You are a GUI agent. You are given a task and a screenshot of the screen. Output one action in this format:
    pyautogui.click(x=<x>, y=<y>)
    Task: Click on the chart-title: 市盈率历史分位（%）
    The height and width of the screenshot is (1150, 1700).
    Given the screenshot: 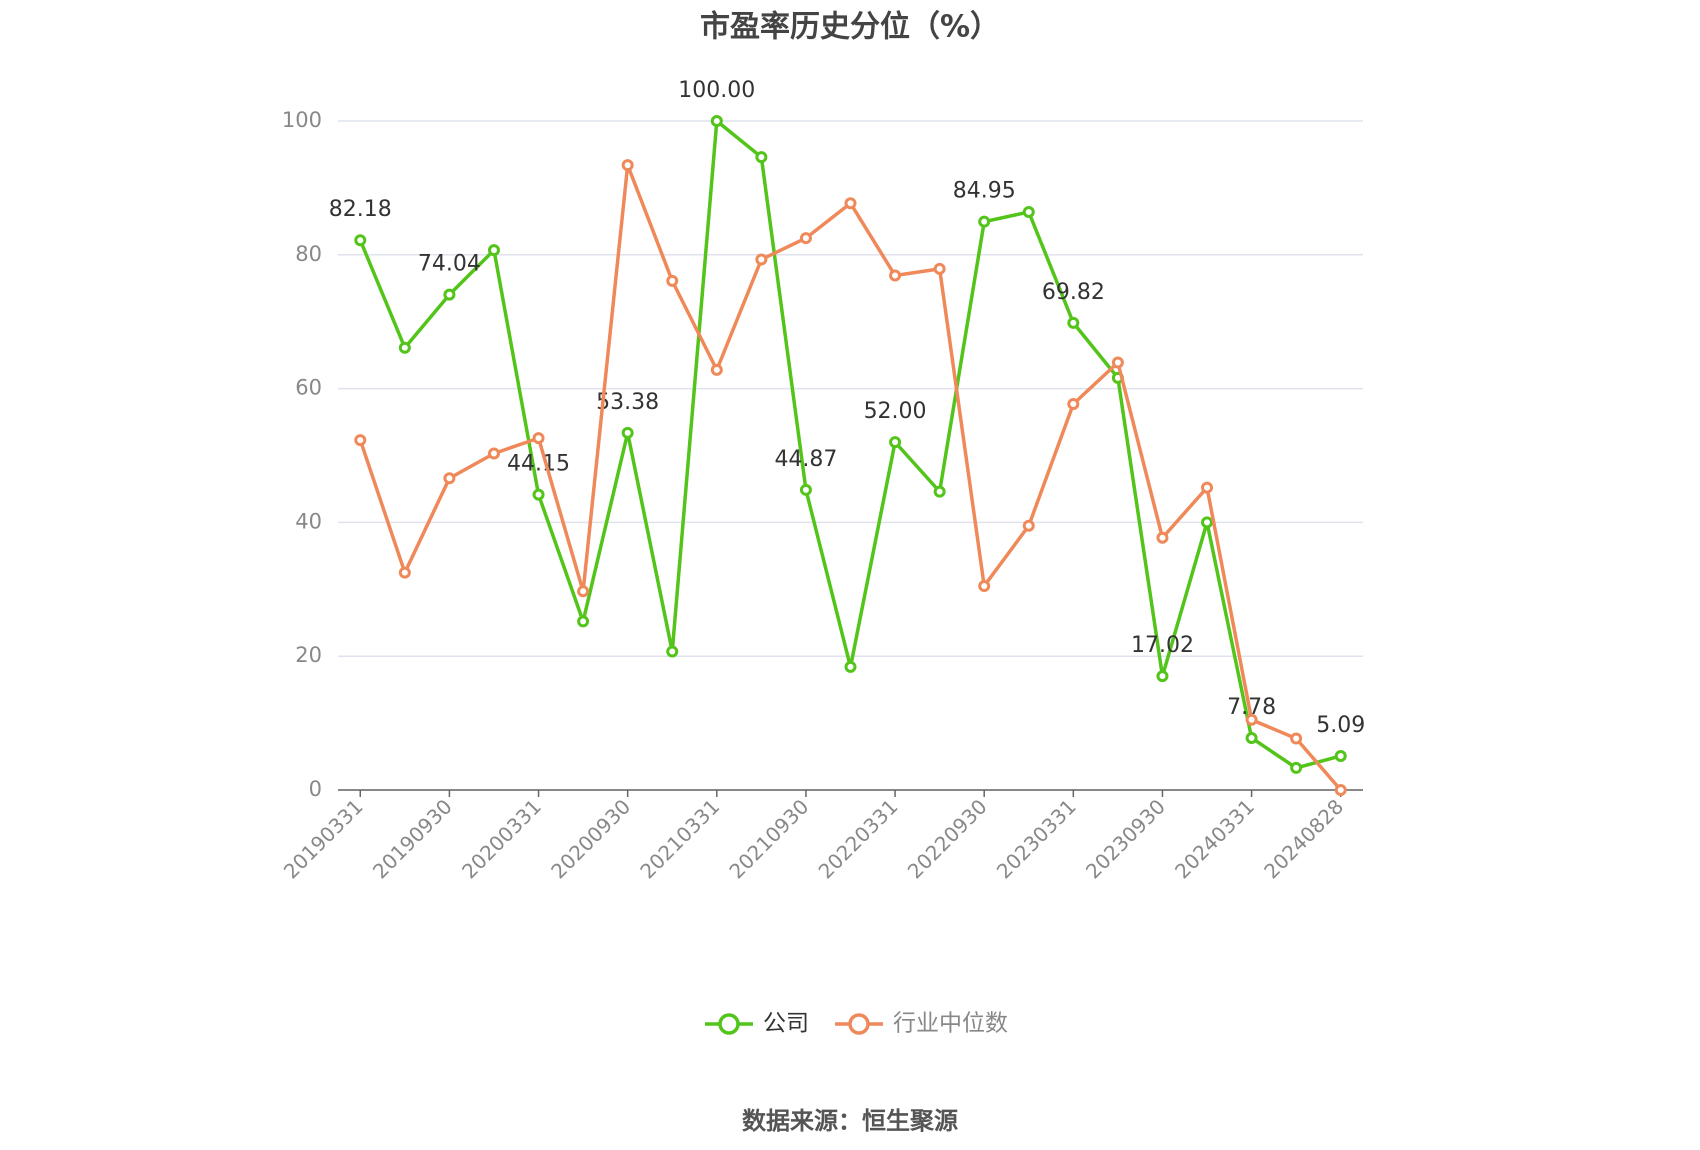 What is the action you would take?
    pyautogui.click(x=850, y=27)
    